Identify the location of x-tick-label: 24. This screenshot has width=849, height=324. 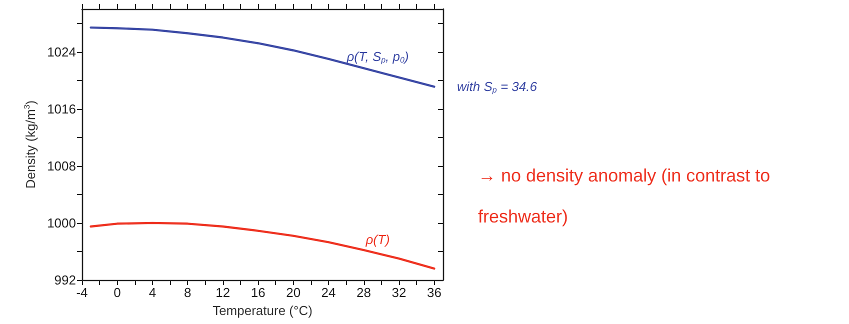
(328, 292).